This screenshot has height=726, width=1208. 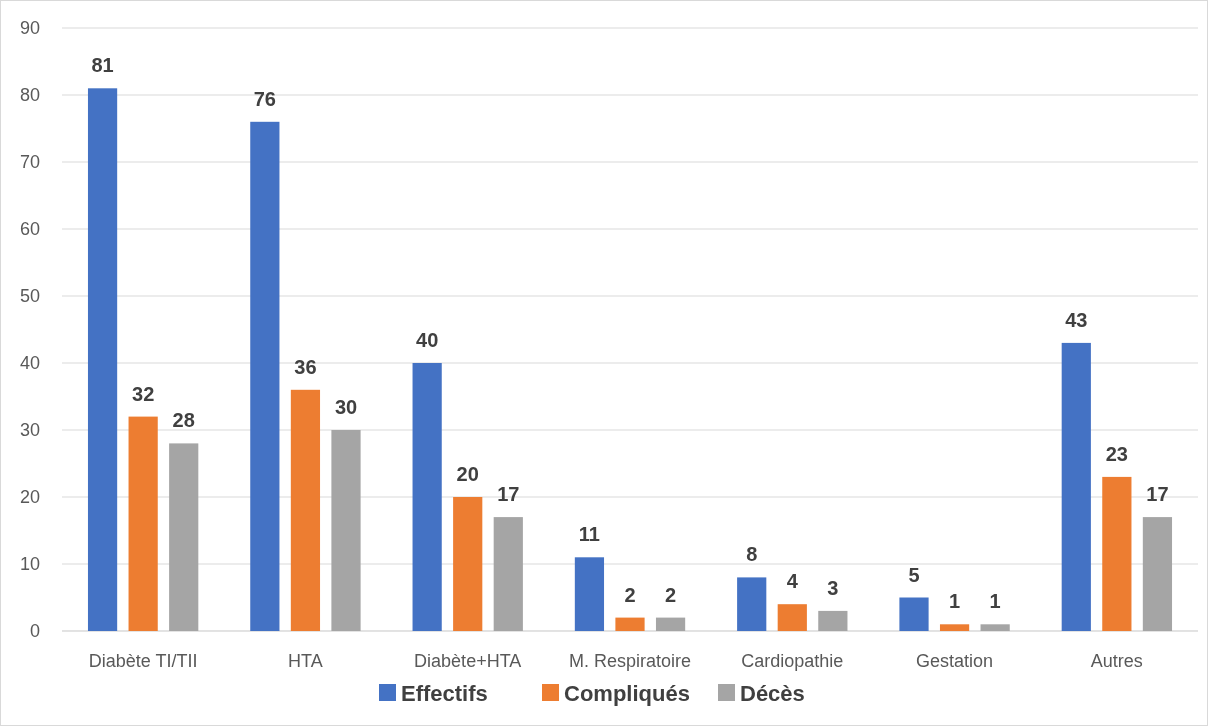 I want to click on data-label: 76, so click(x=264, y=98).